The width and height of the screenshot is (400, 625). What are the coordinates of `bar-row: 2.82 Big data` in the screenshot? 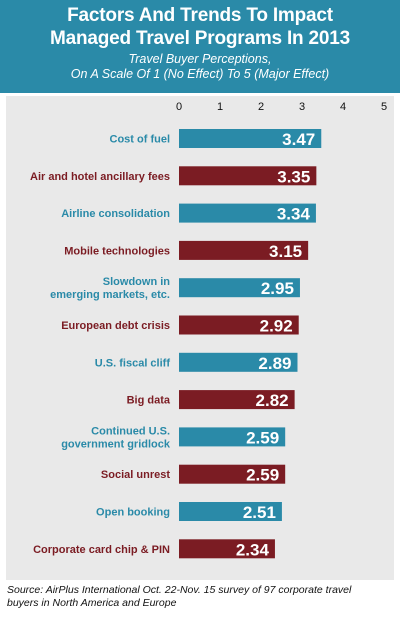 It's located at (211, 400).